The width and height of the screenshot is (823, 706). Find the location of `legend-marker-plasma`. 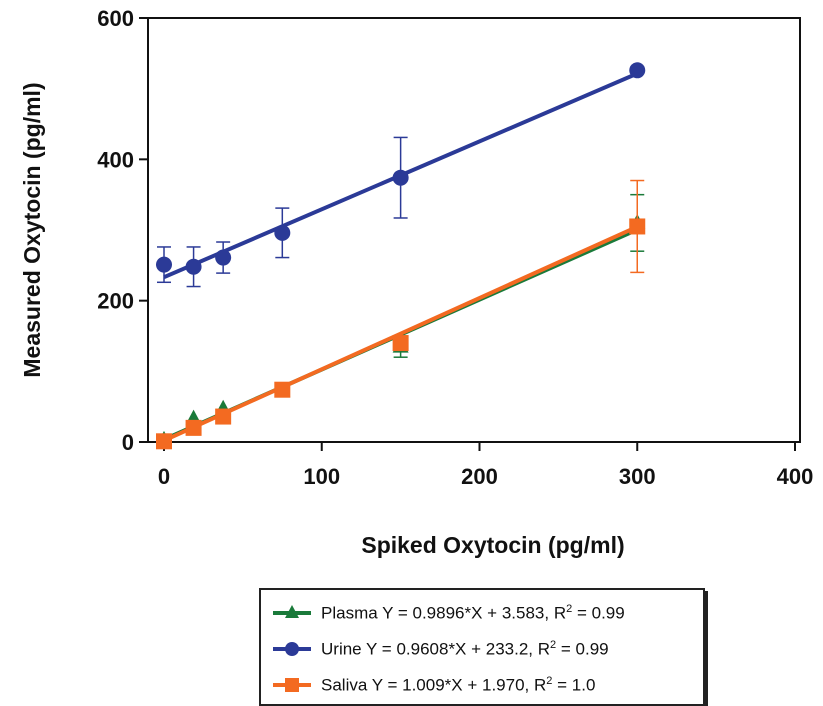

legend-marker-plasma is located at coordinates (292, 611).